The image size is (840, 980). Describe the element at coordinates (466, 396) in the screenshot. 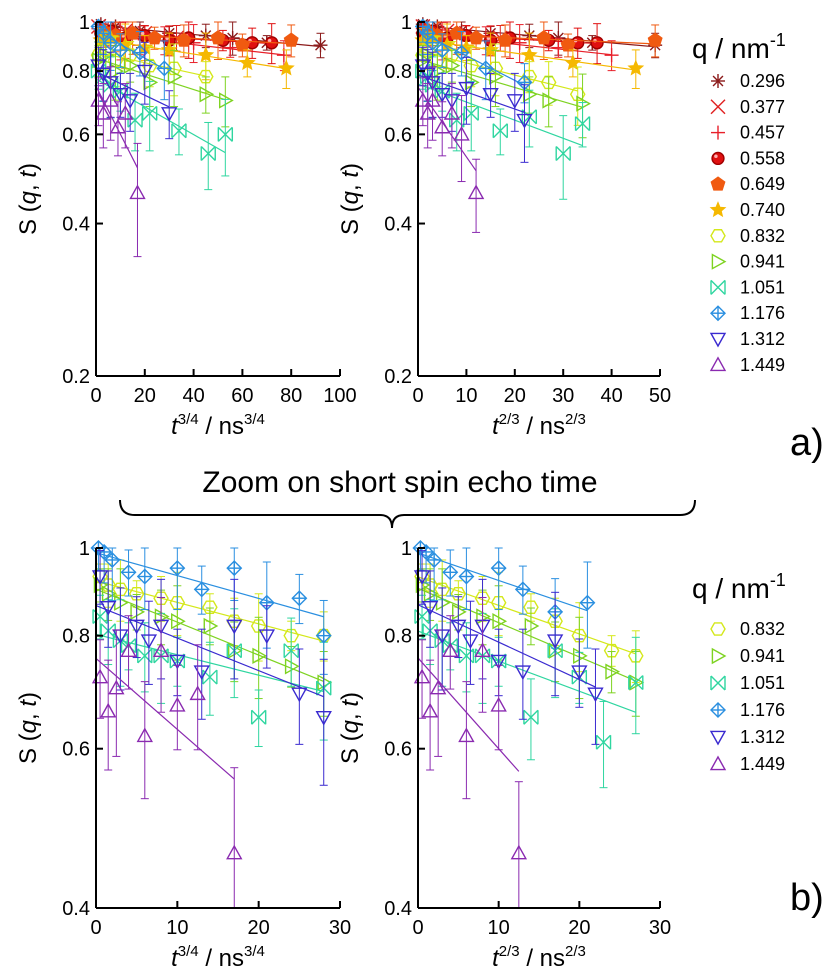

I see `x-tick-label: 10` at that location.